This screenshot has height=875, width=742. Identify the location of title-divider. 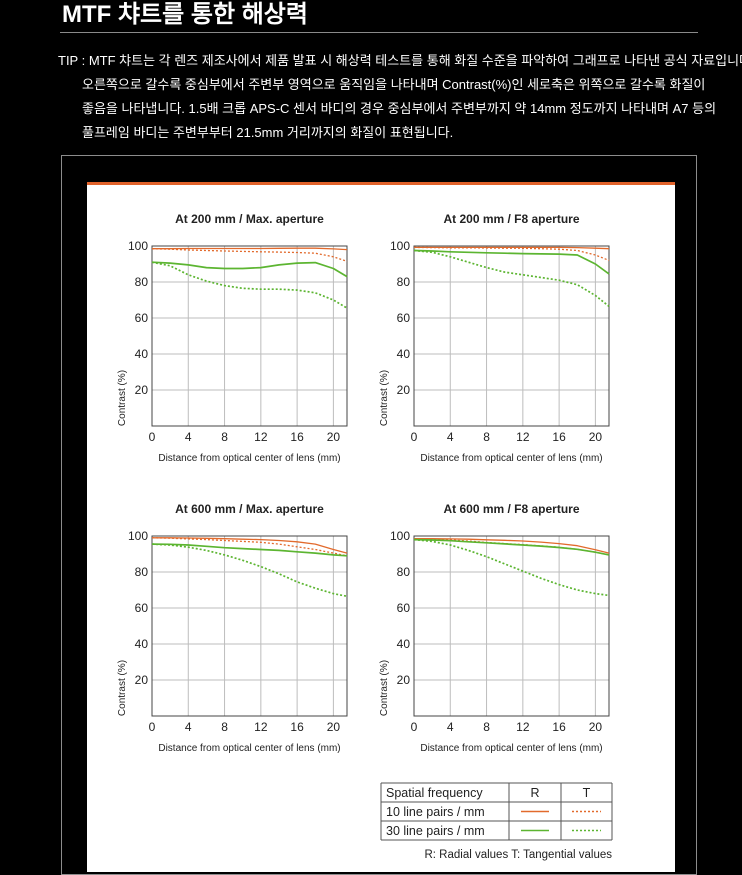
(379, 32).